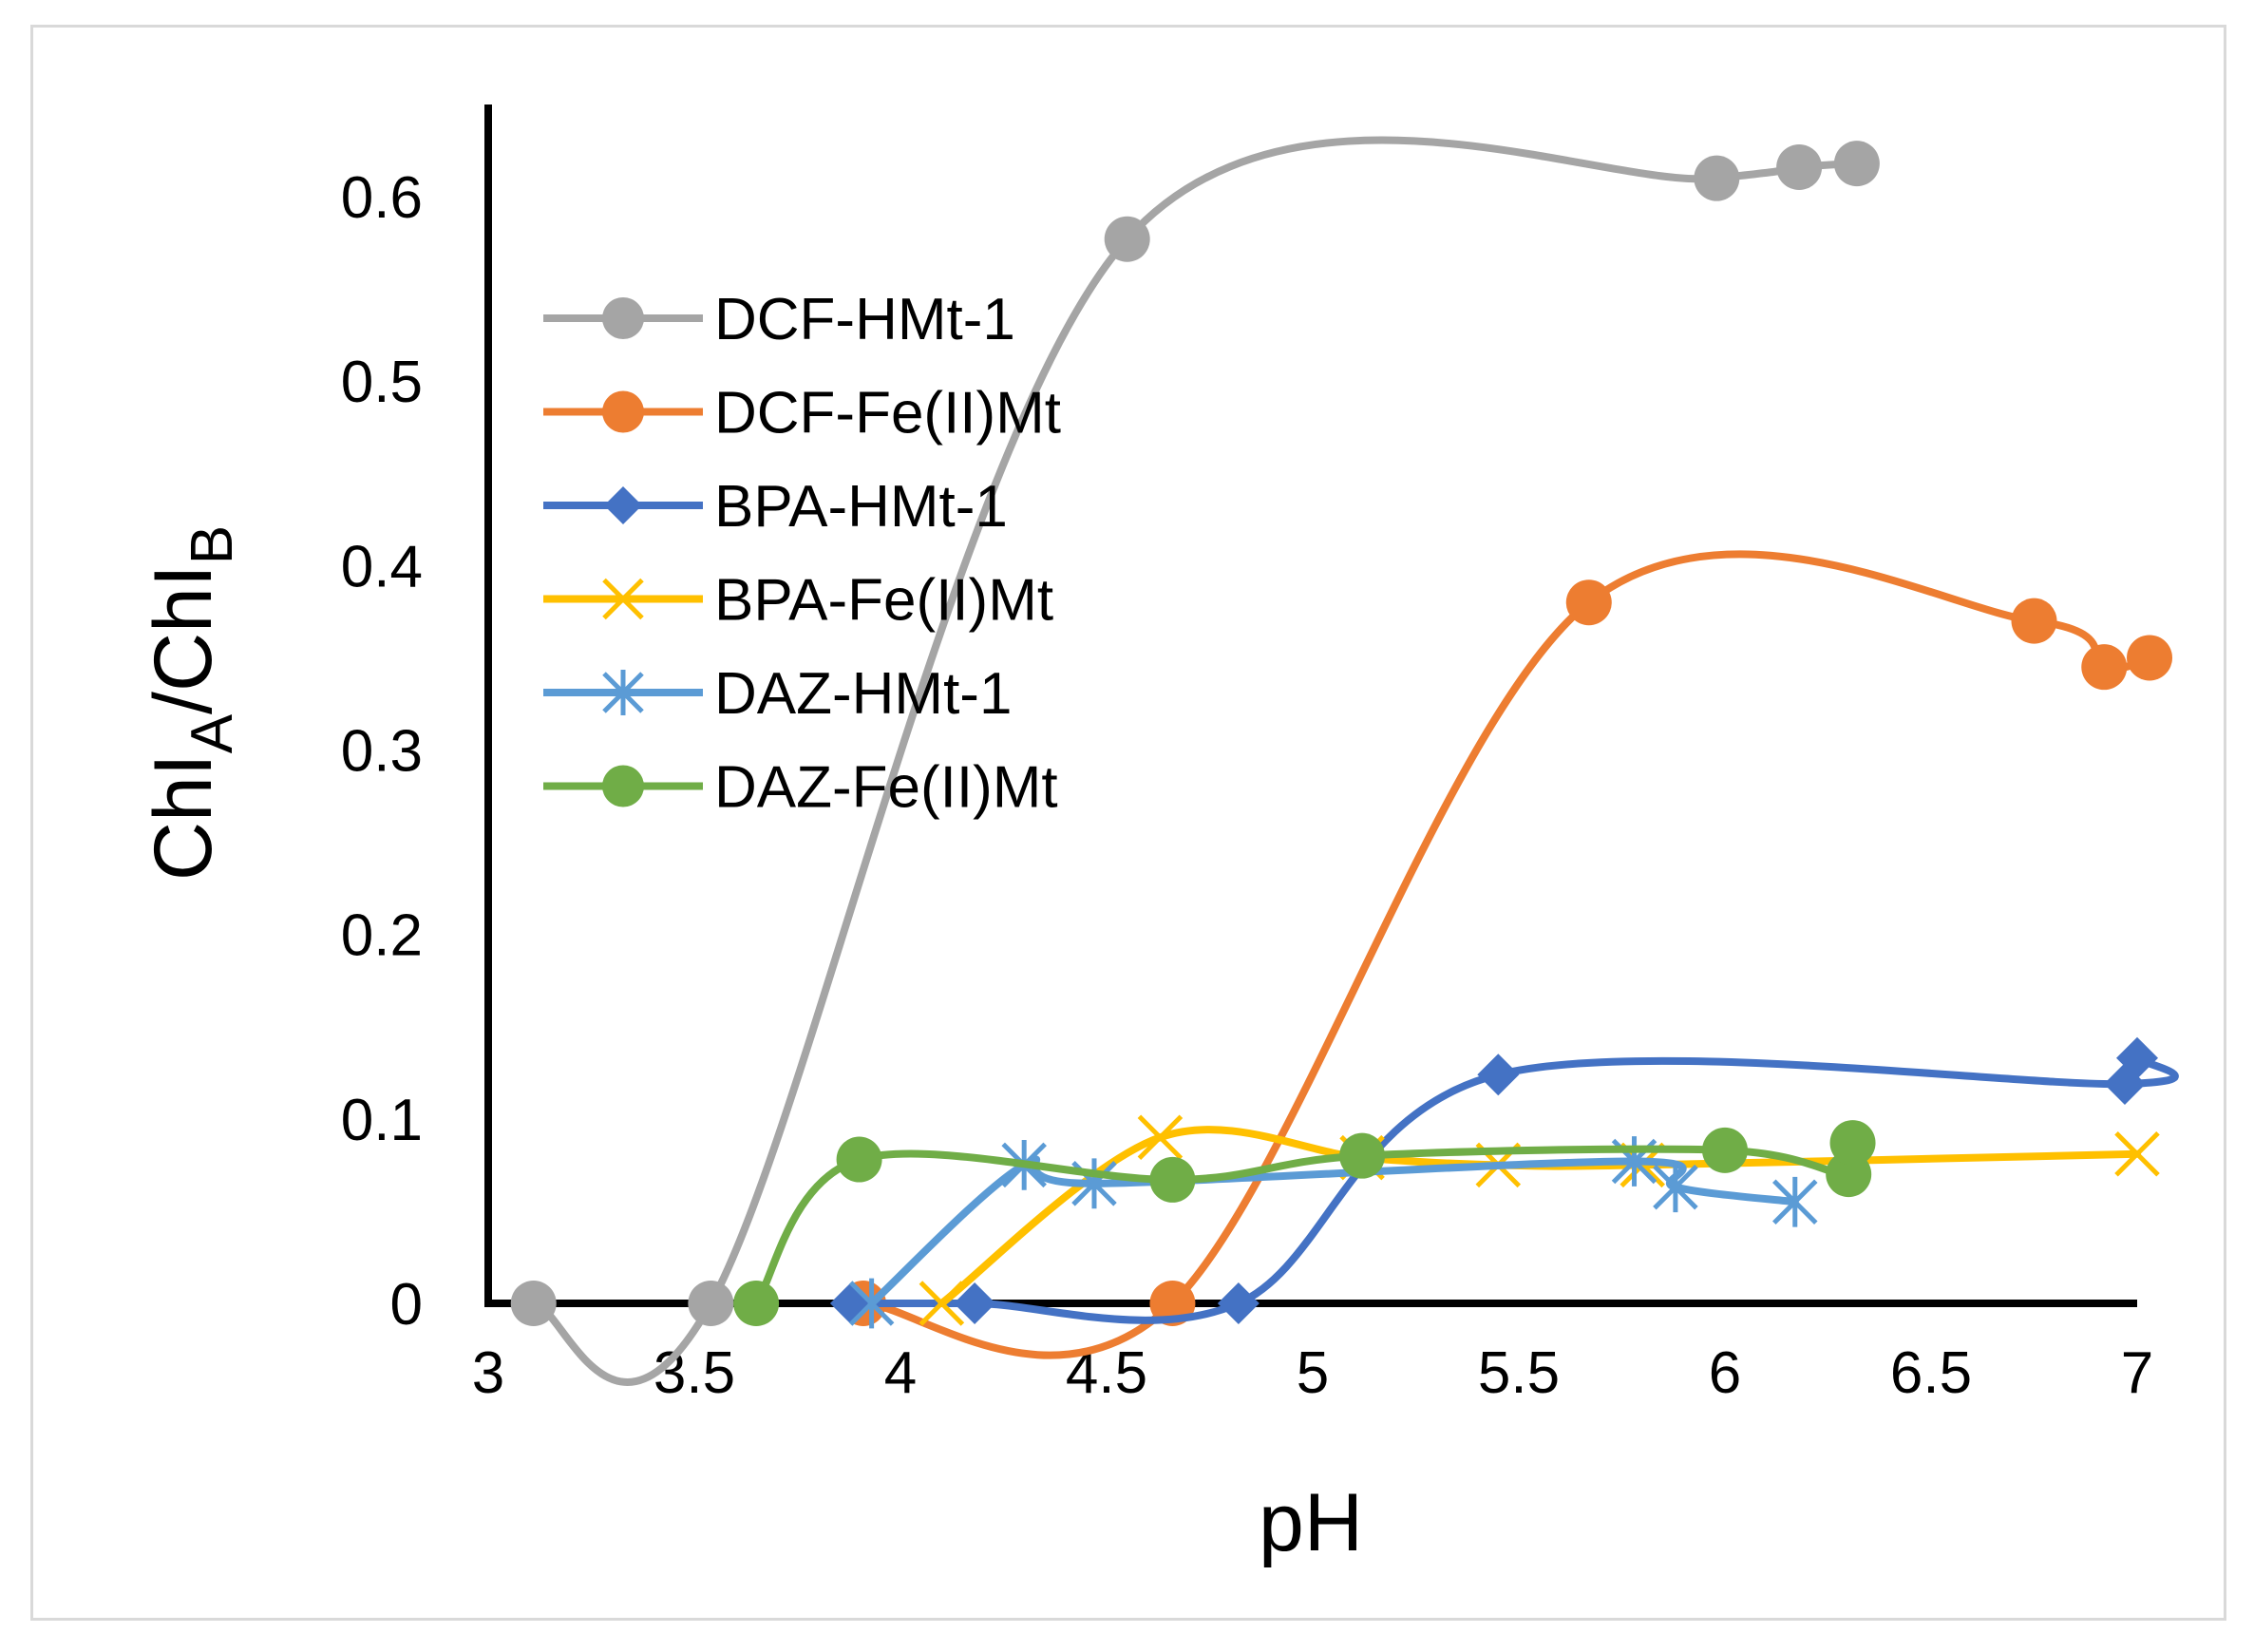  Describe the element at coordinates (900, 1373) in the screenshot. I see `x-tick-label: 4` at that location.